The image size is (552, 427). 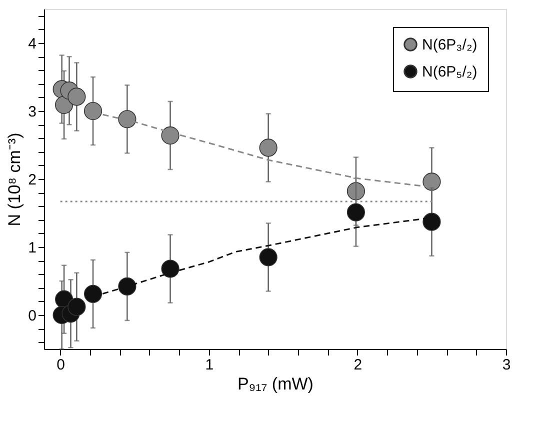 I want to click on y-tick-label: 0, so click(x=32, y=316).